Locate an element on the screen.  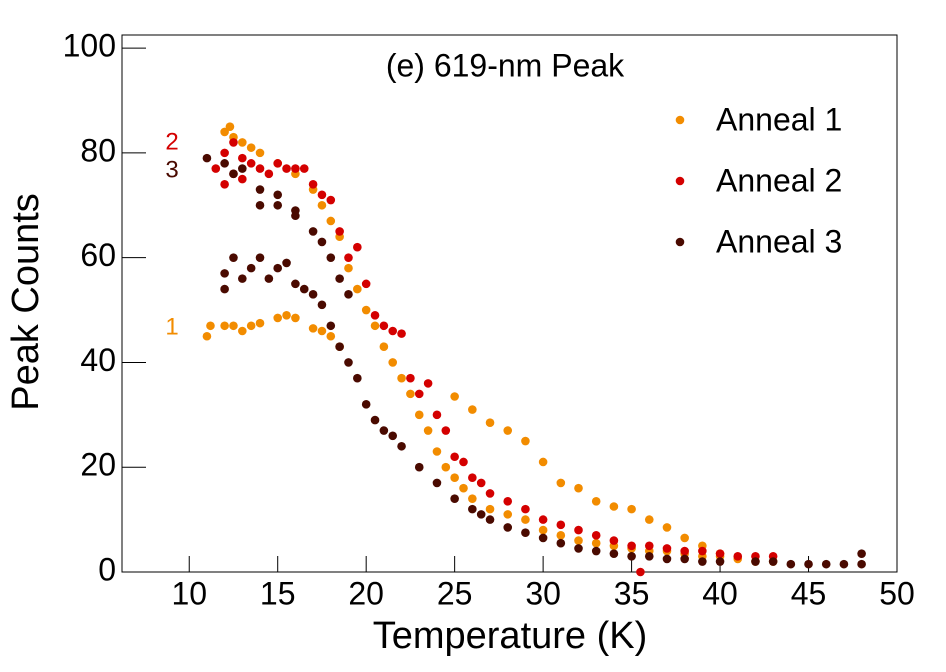
chart-title: (e) 619-nm Peak is located at coordinates (505, 65).